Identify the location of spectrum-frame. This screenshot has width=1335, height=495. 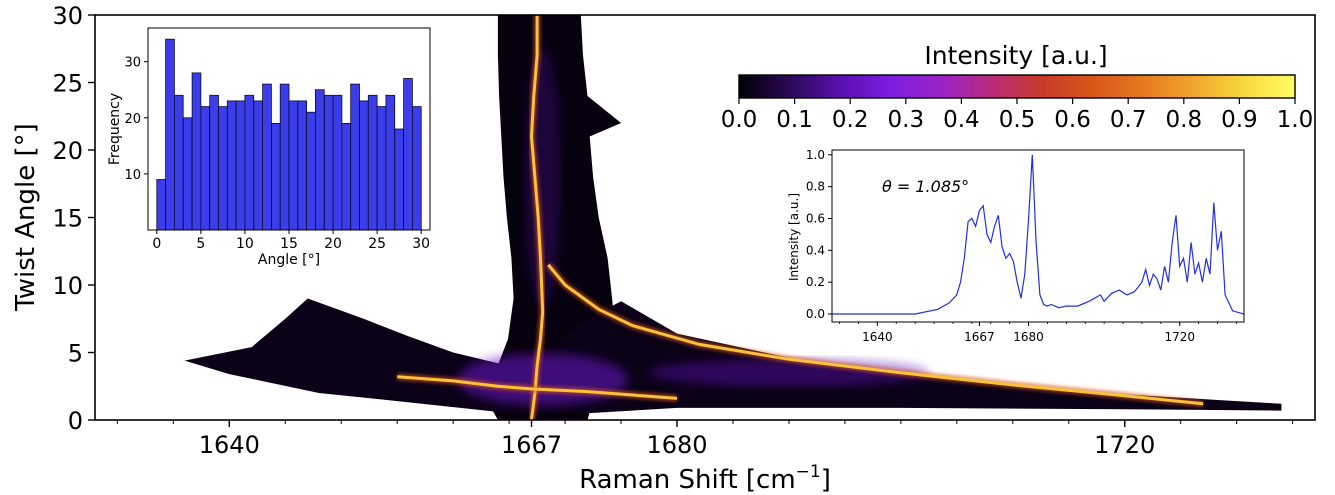
(1038, 236).